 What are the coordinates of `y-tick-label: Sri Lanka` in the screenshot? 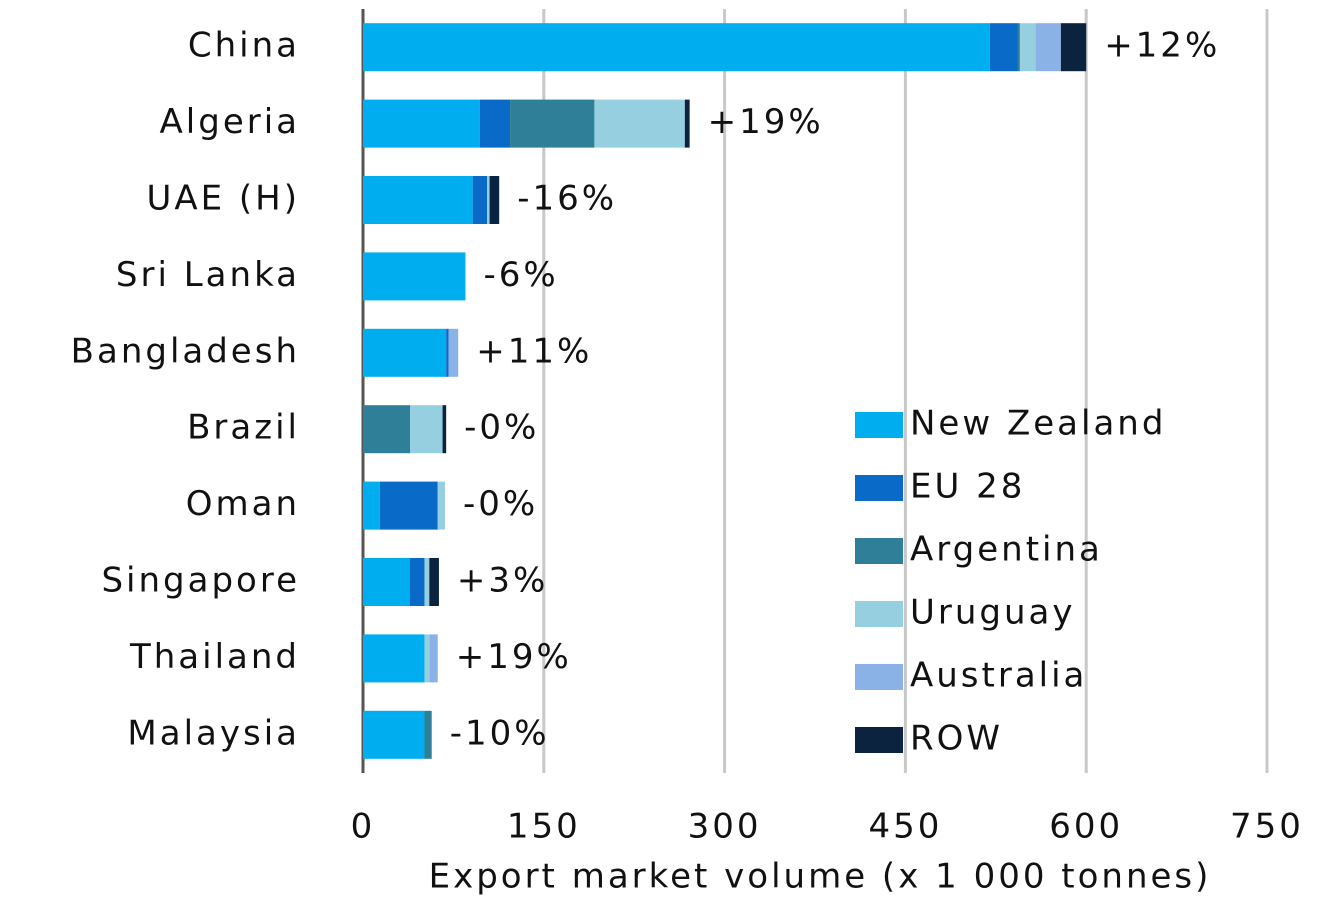 It's located at (208, 275).